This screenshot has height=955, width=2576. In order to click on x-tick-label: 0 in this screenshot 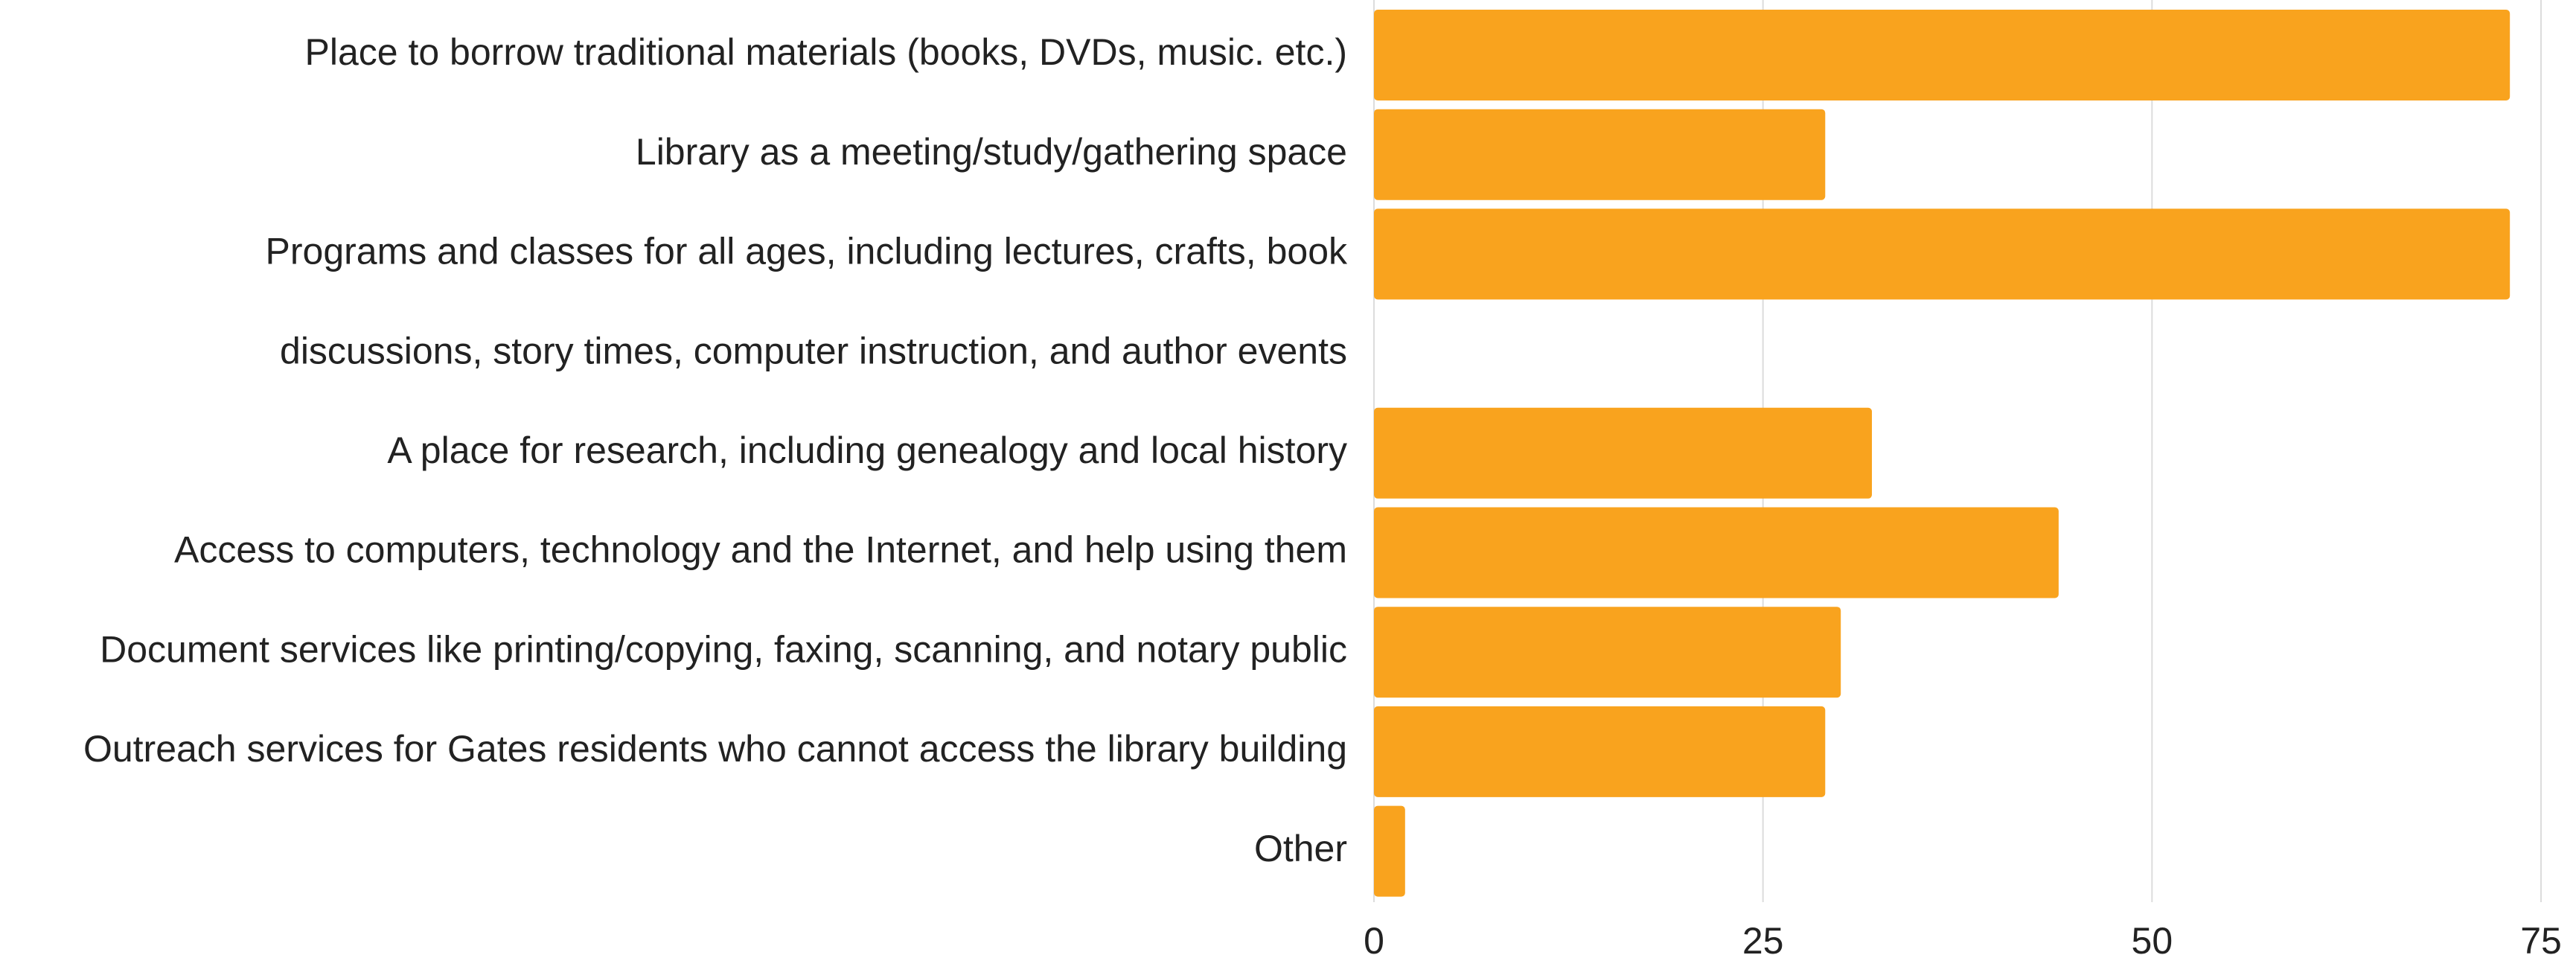, I will do `click(1374, 937)`.